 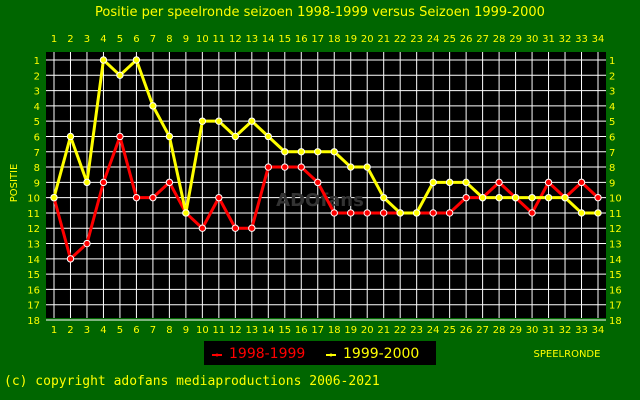 I want to click on x-tick-label: 9, so click(x=186, y=39).